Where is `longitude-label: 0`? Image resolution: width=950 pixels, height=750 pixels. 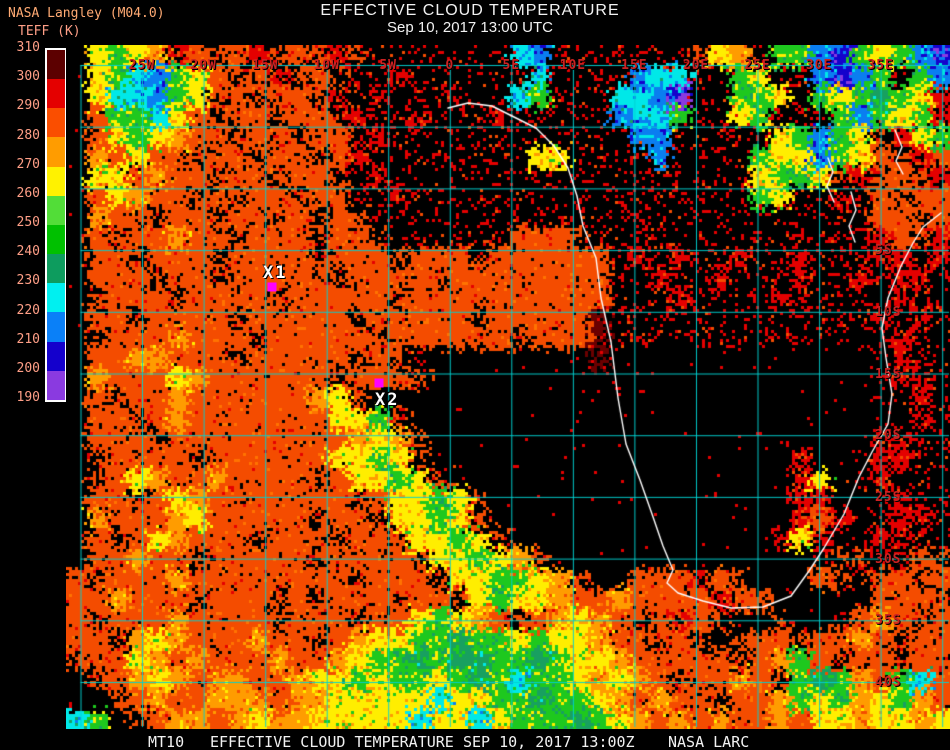 longitude-label: 0 is located at coordinates (450, 65).